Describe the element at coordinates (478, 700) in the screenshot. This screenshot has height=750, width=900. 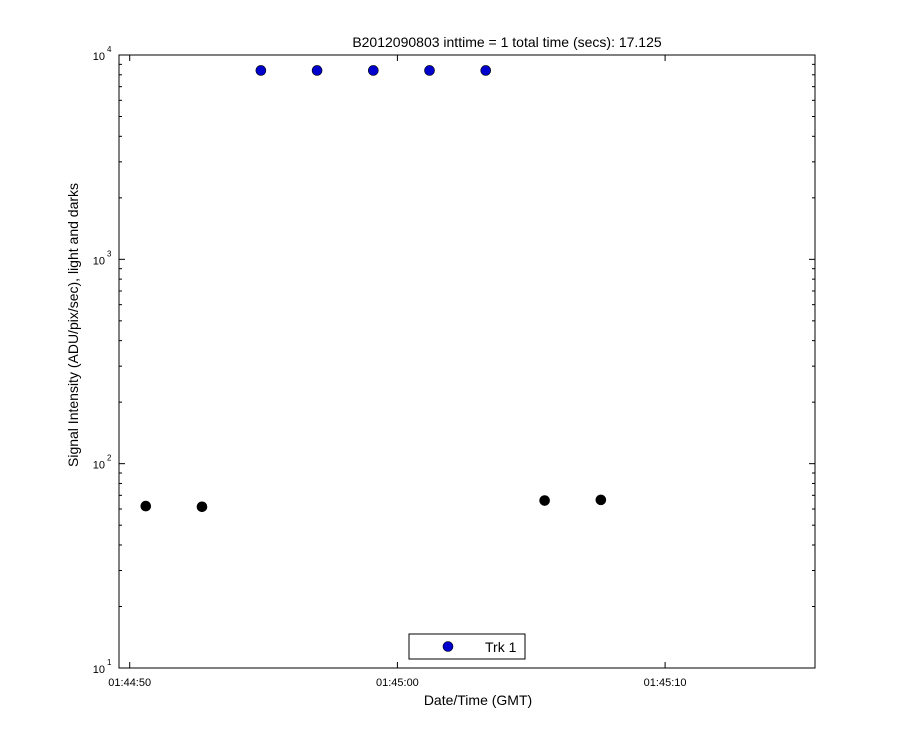
I see `x-axis-label: Date/Time (GMT)` at that location.